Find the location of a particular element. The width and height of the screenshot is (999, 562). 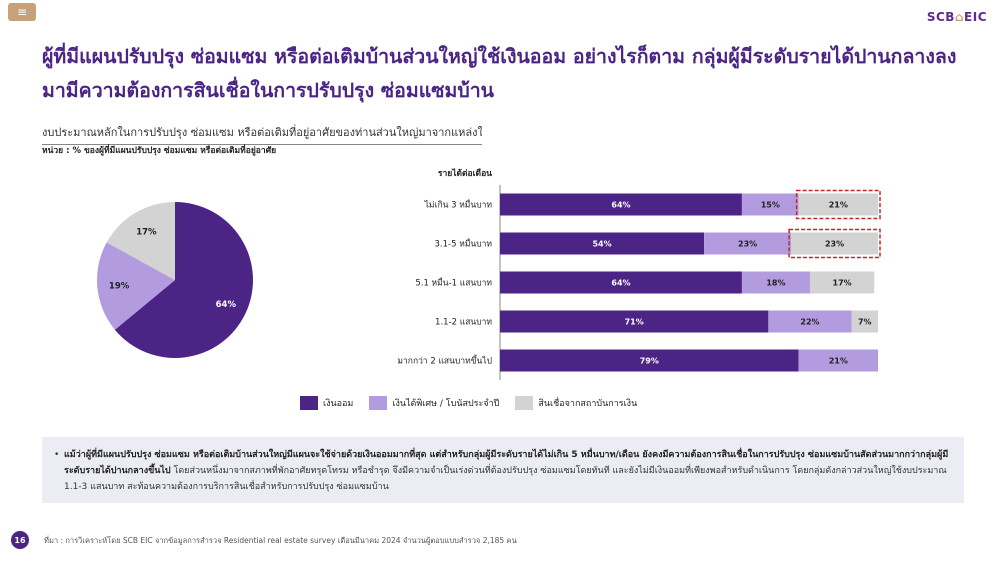

category-axis-title: รายได้ต่อเดือน is located at coordinates (465, 173).